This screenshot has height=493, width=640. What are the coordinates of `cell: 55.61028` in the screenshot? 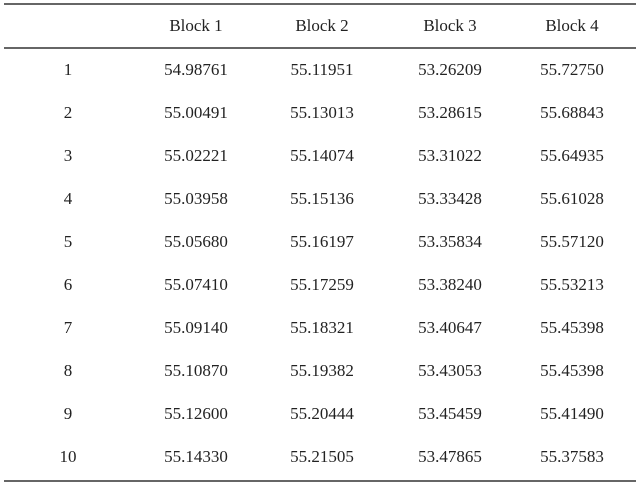 It's located at (572, 198).